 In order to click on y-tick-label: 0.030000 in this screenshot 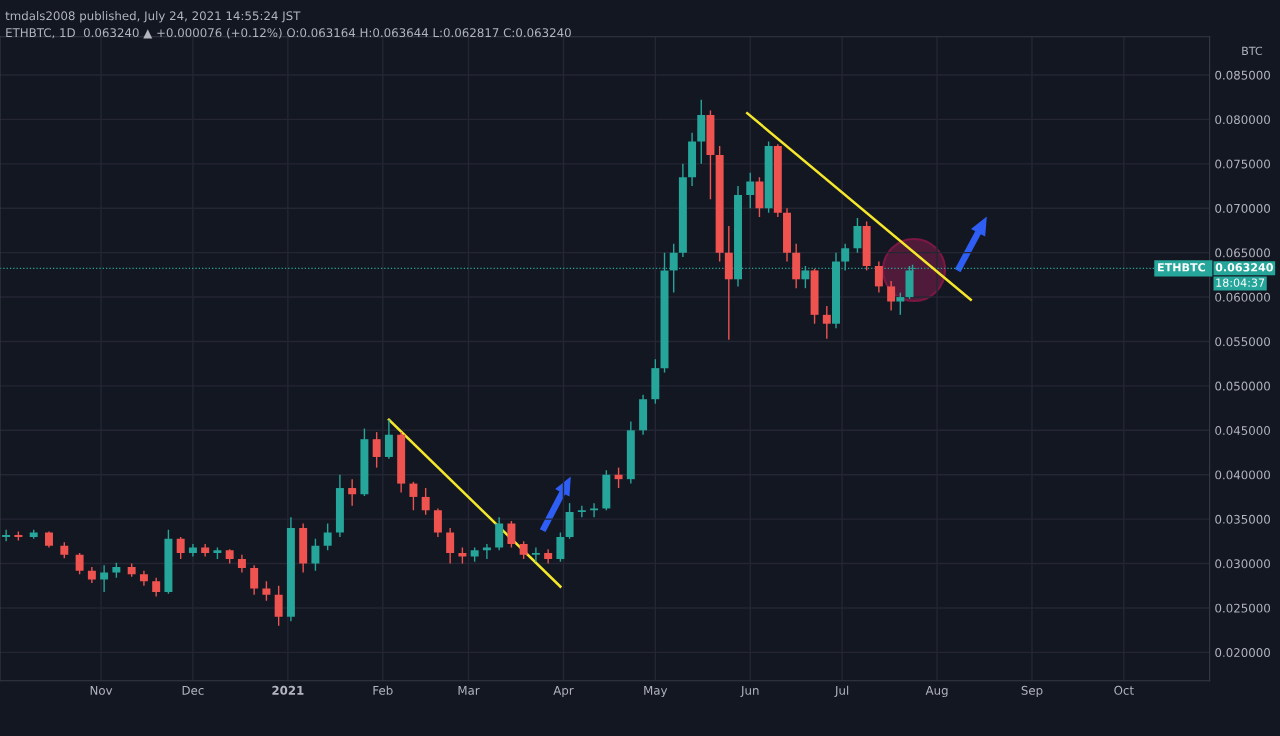, I will do `click(1243, 564)`.